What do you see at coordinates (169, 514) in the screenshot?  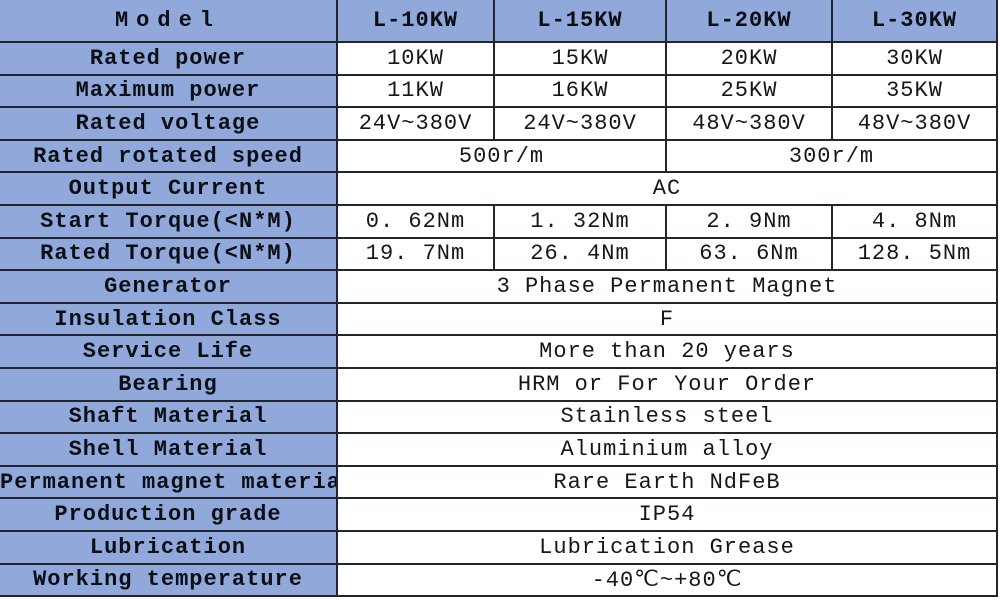 I see `row-label-production-grade: Production grade` at bounding box center [169, 514].